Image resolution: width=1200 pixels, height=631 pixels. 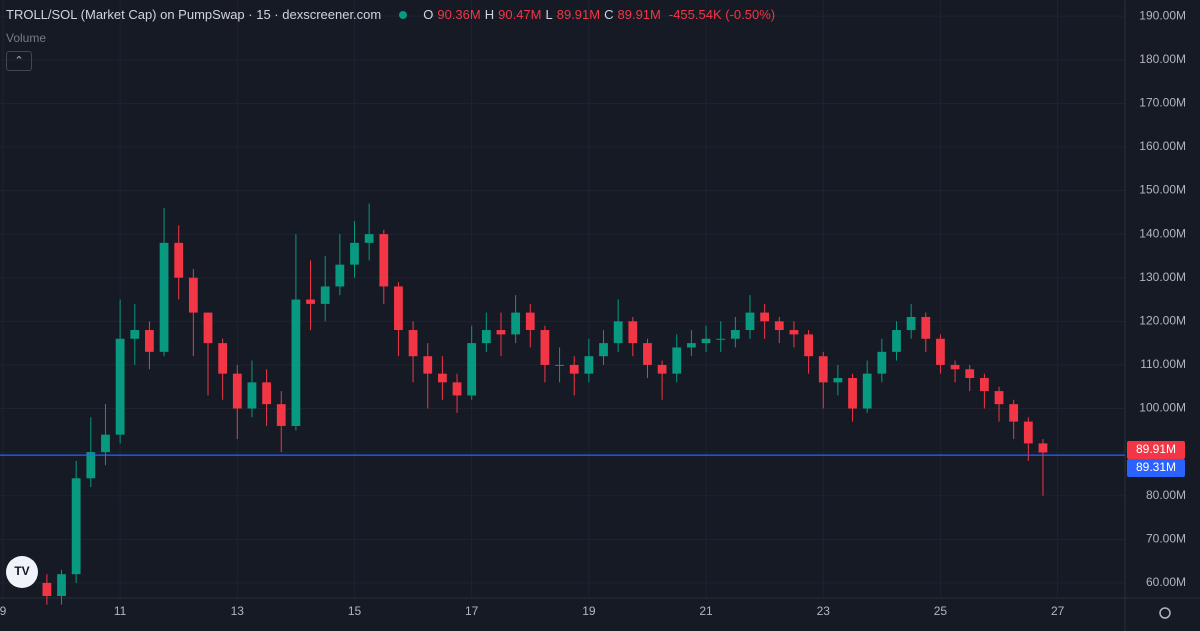 I want to click on y-tick-label: 180.00M, so click(x=1162, y=59).